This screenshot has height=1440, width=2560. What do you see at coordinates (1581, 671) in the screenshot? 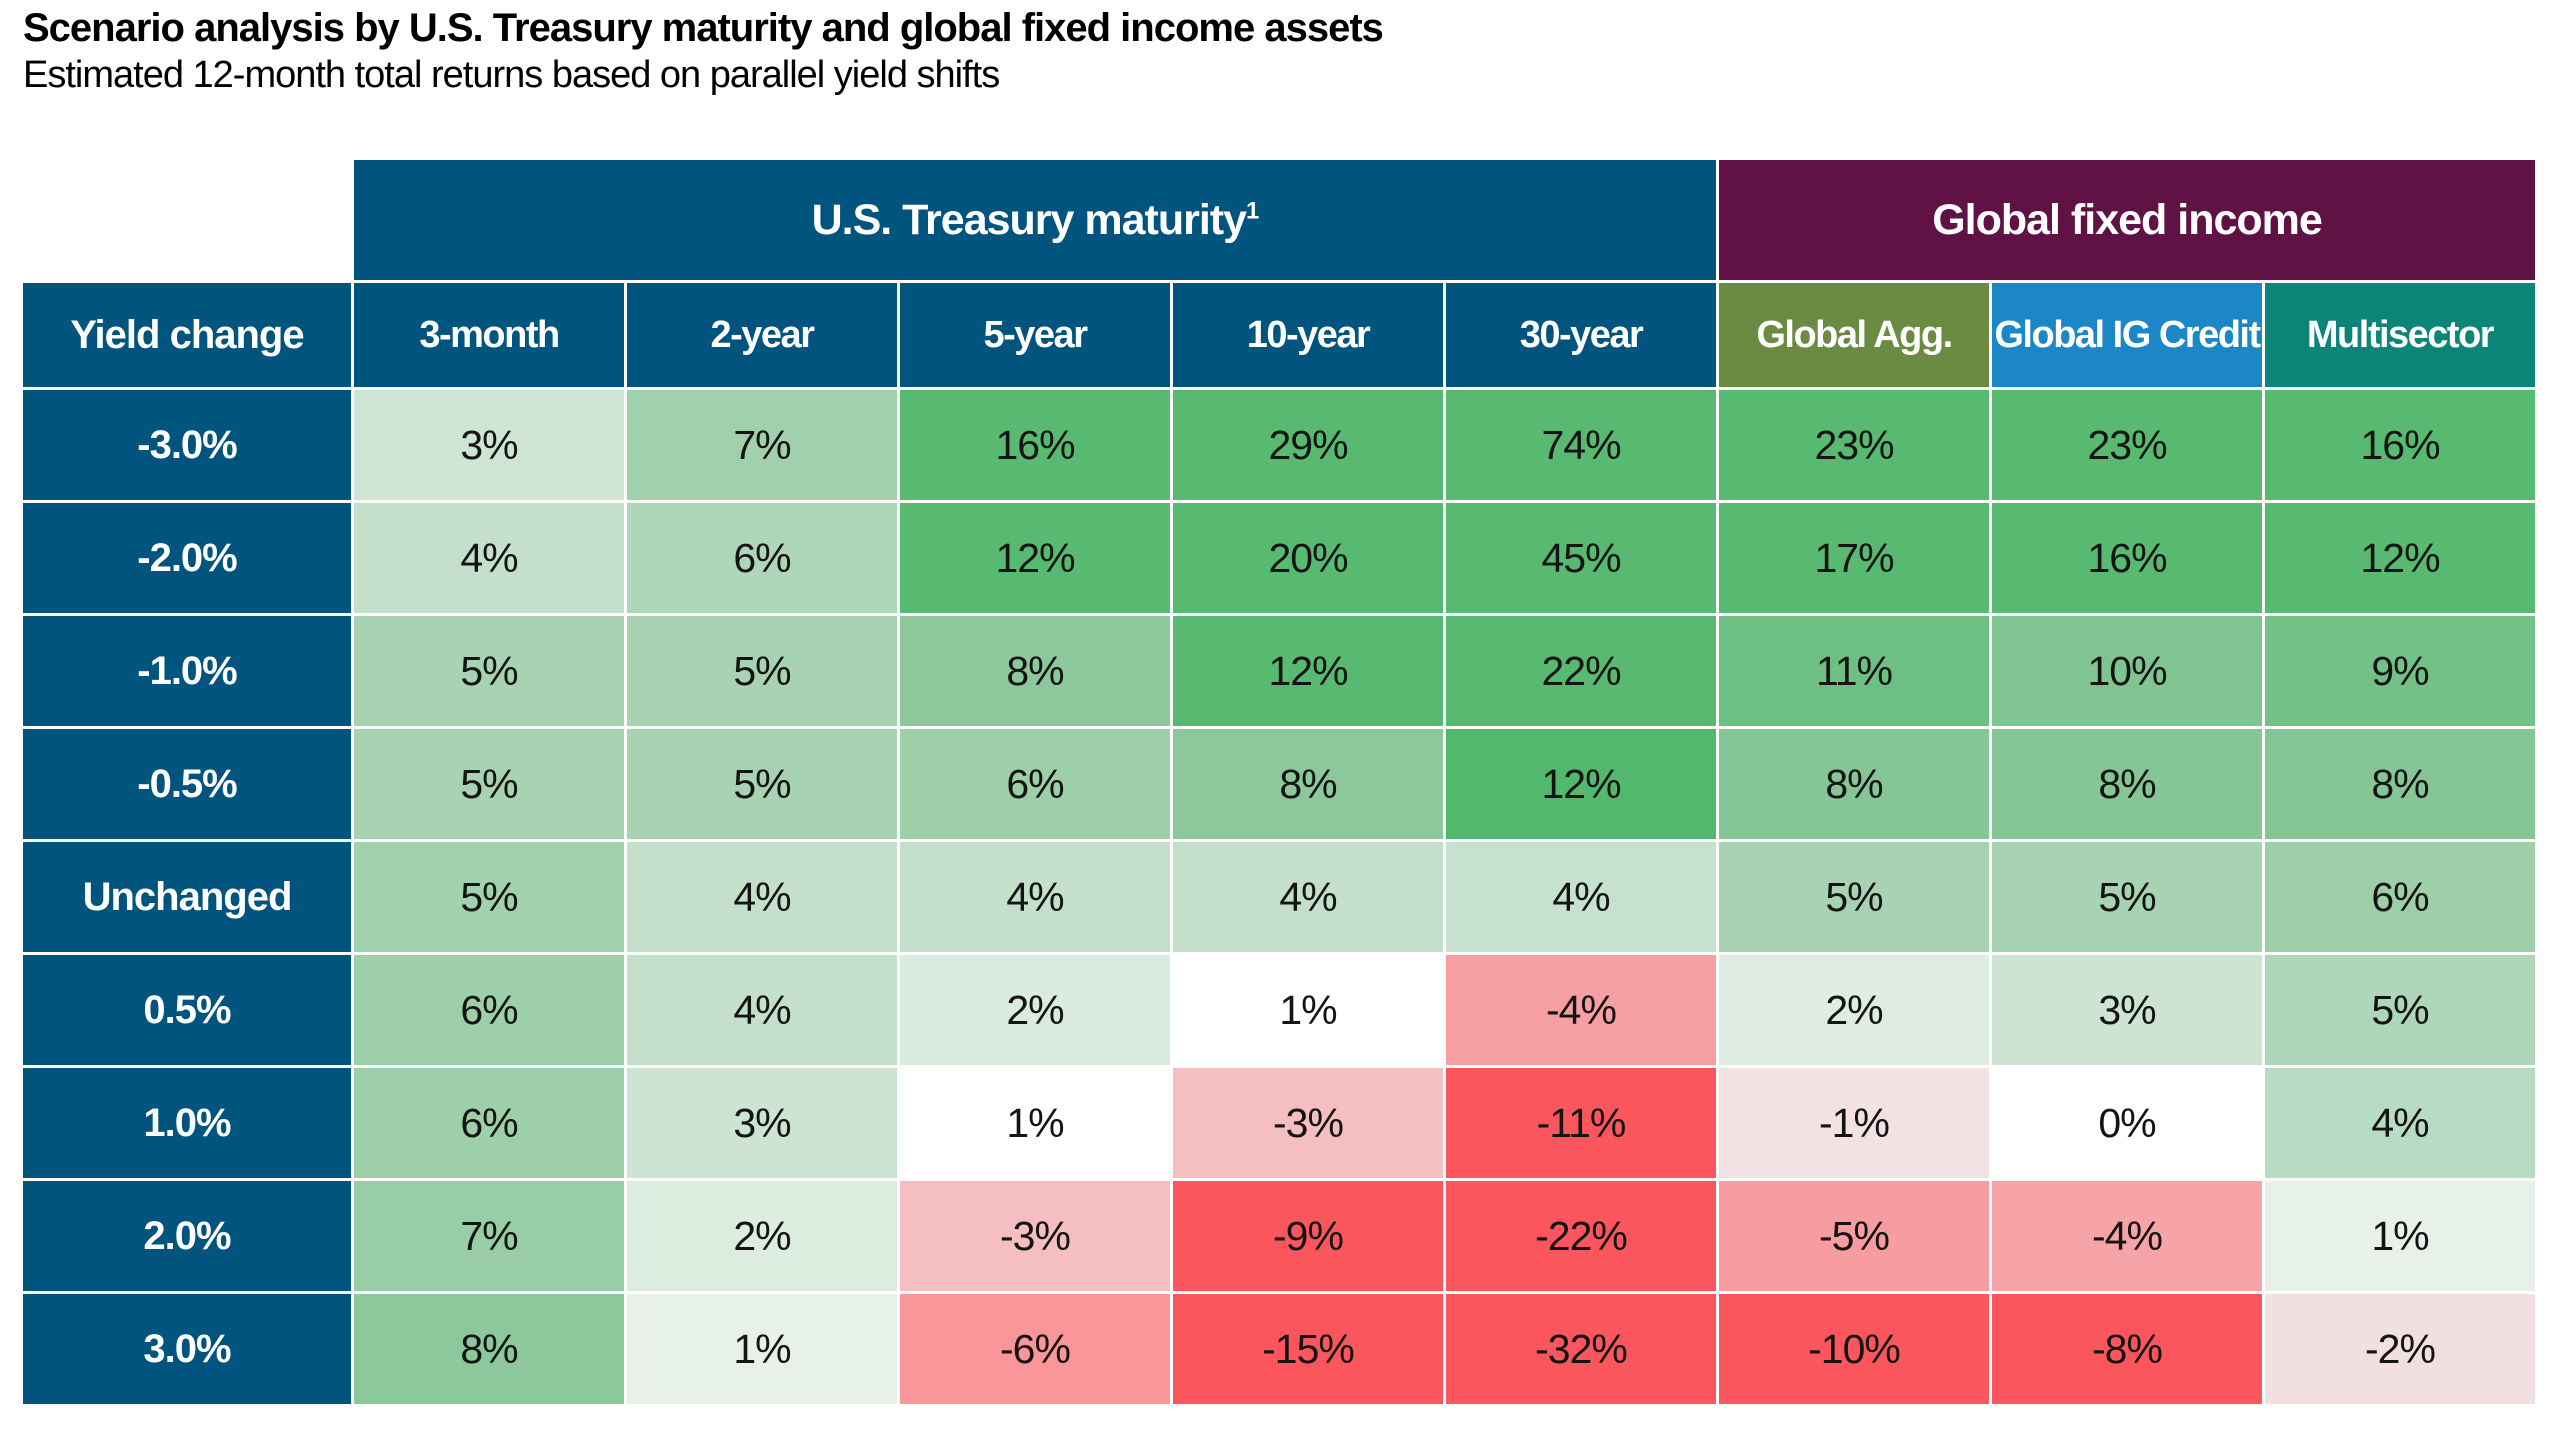
I see `data-cell: 22%` at bounding box center [1581, 671].